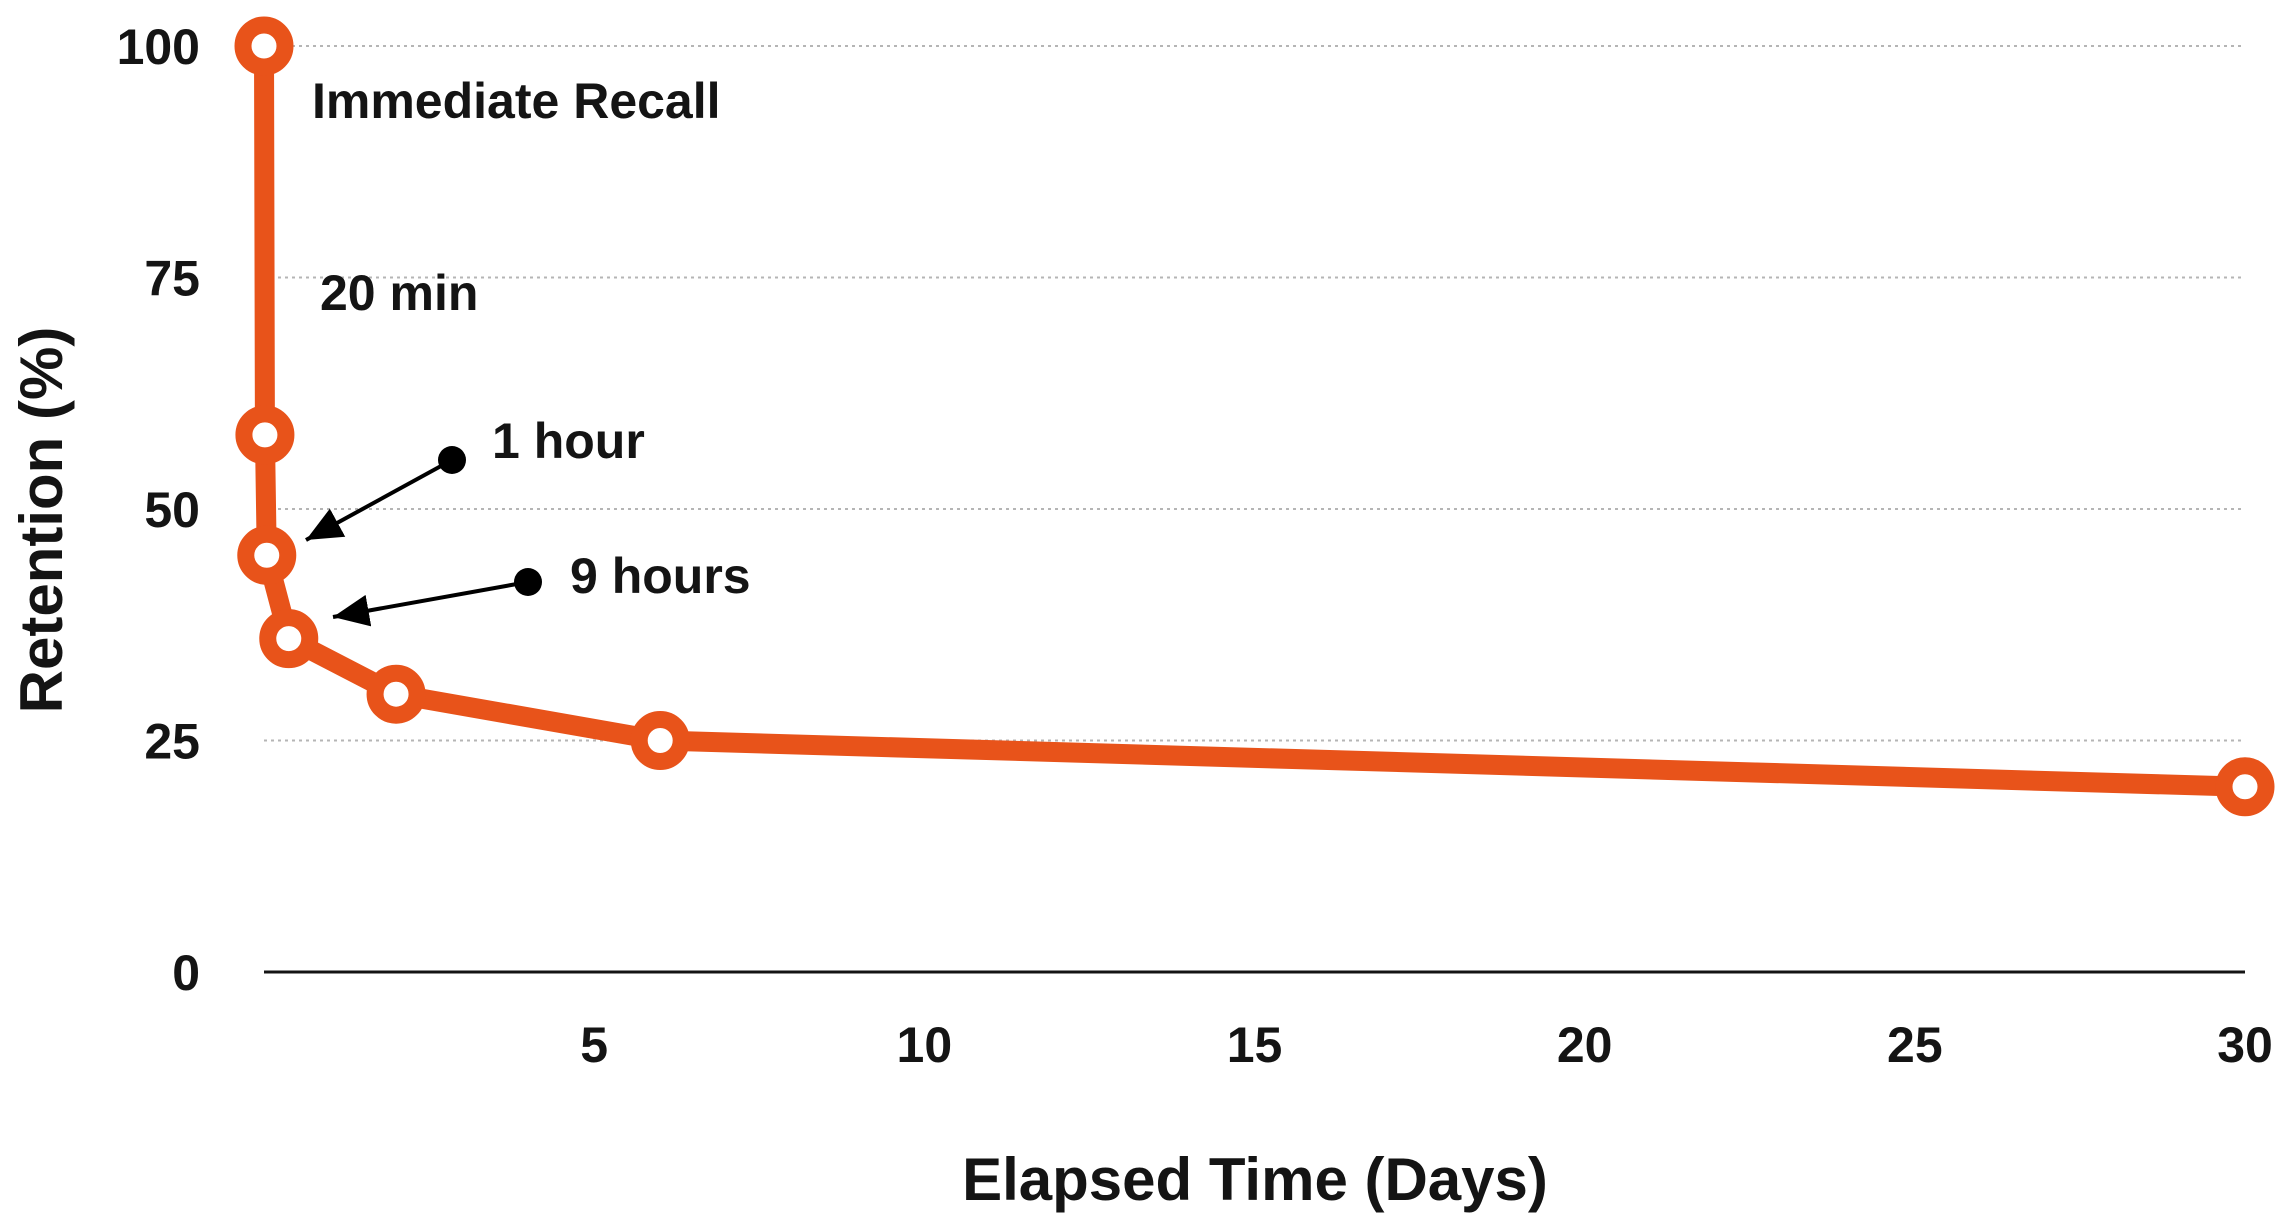 The image size is (2290, 1232). Describe the element at coordinates (1915, 1045) in the screenshot. I see `x-tick-label-25: 25` at that location.